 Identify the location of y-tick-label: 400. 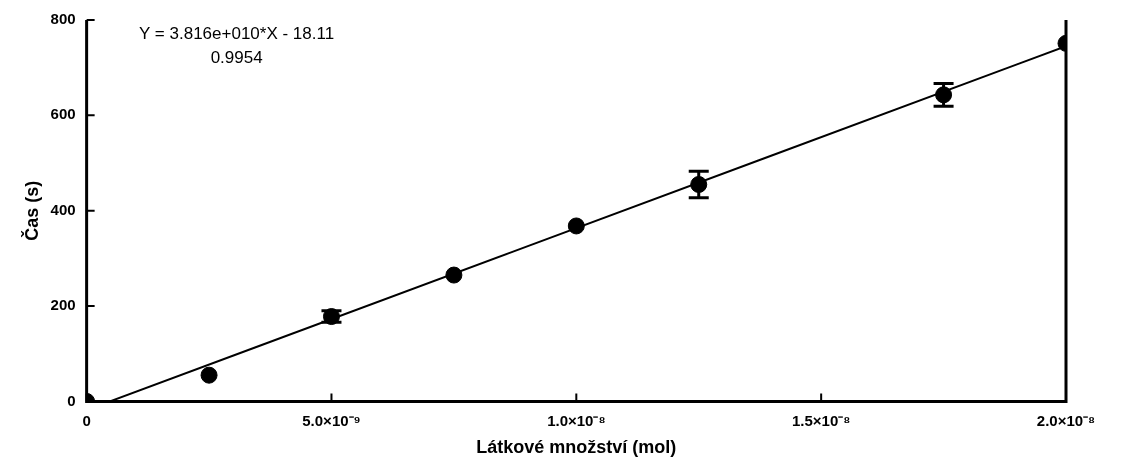
(63, 209).